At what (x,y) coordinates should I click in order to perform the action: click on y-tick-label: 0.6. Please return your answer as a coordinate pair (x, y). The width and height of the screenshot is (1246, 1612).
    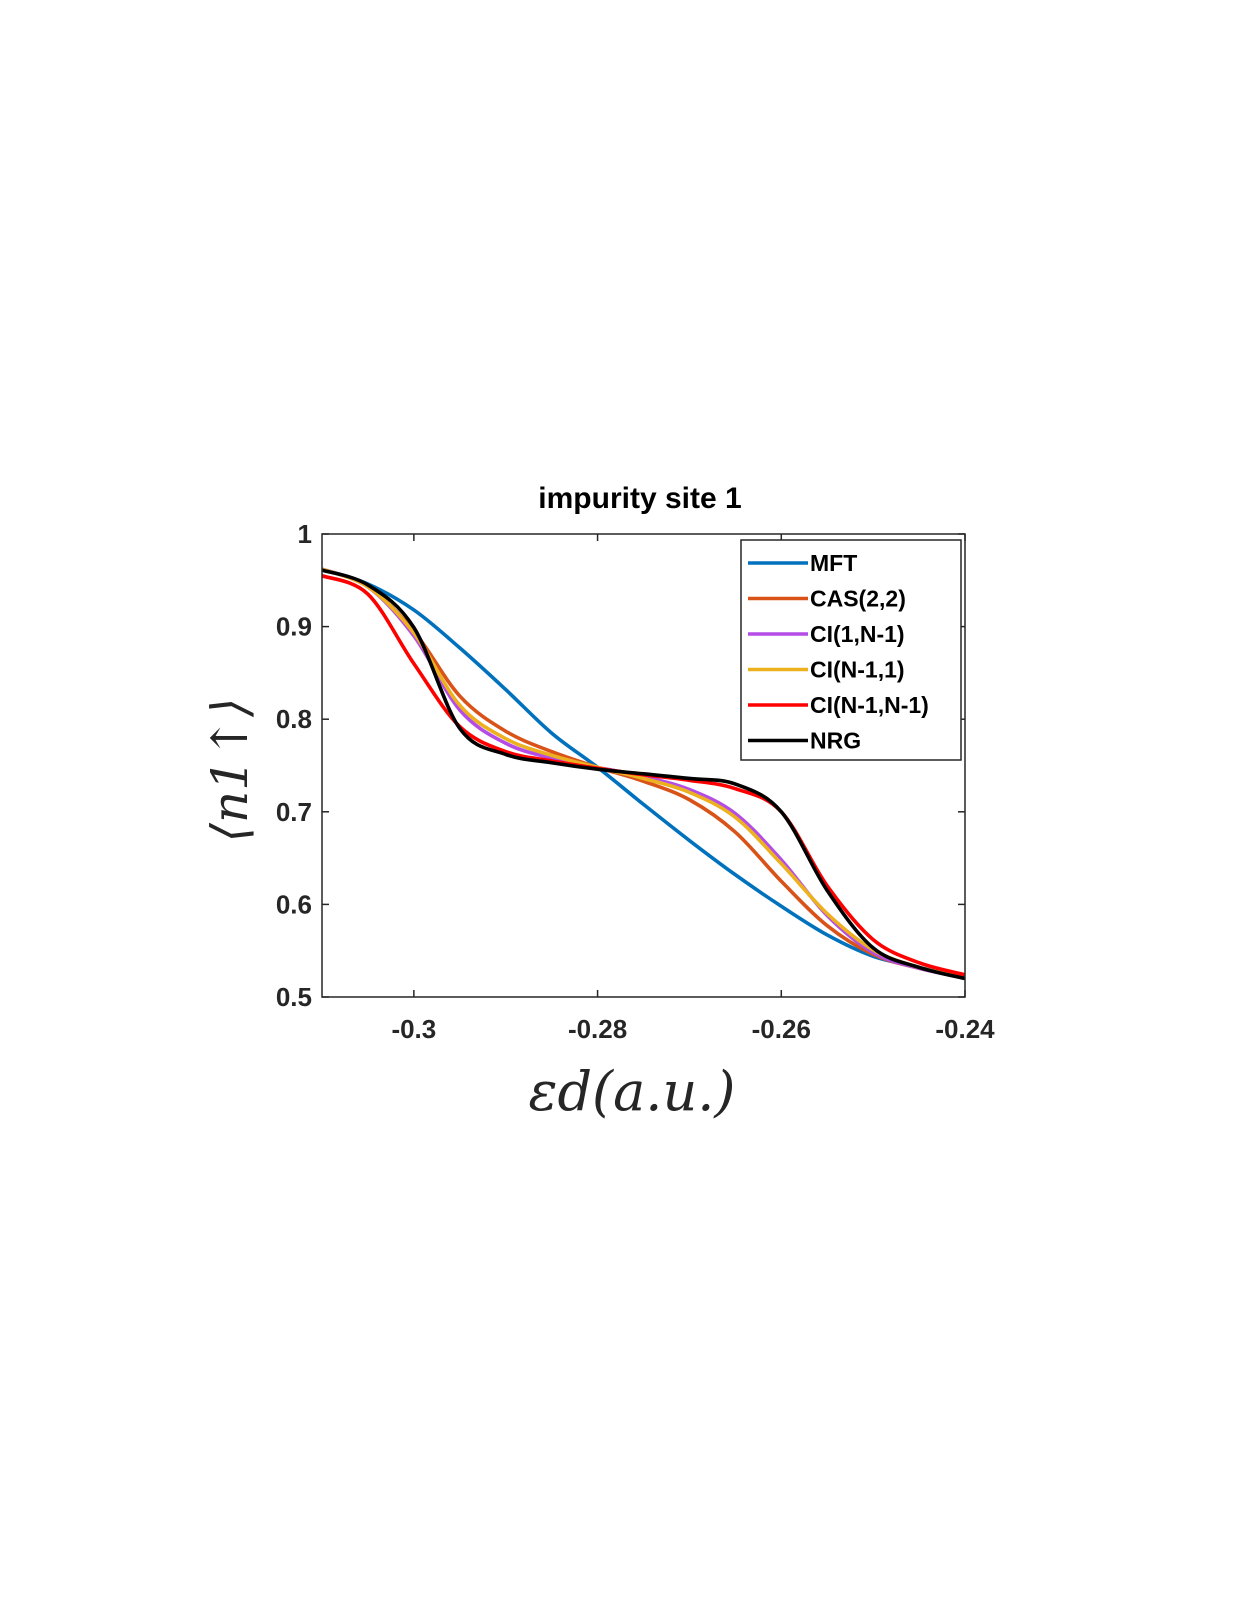
    Looking at the image, I should click on (294, 904).